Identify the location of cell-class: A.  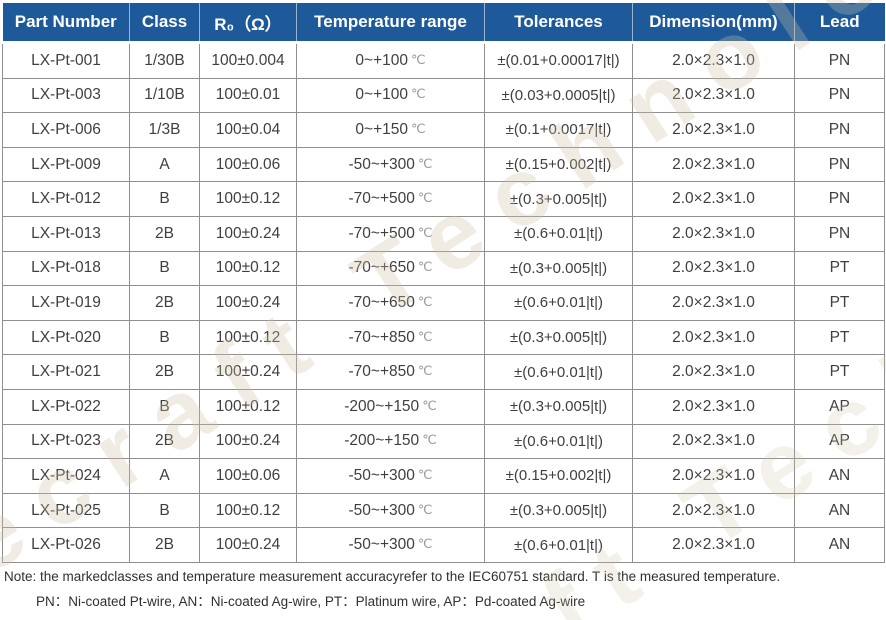
(164, 164).